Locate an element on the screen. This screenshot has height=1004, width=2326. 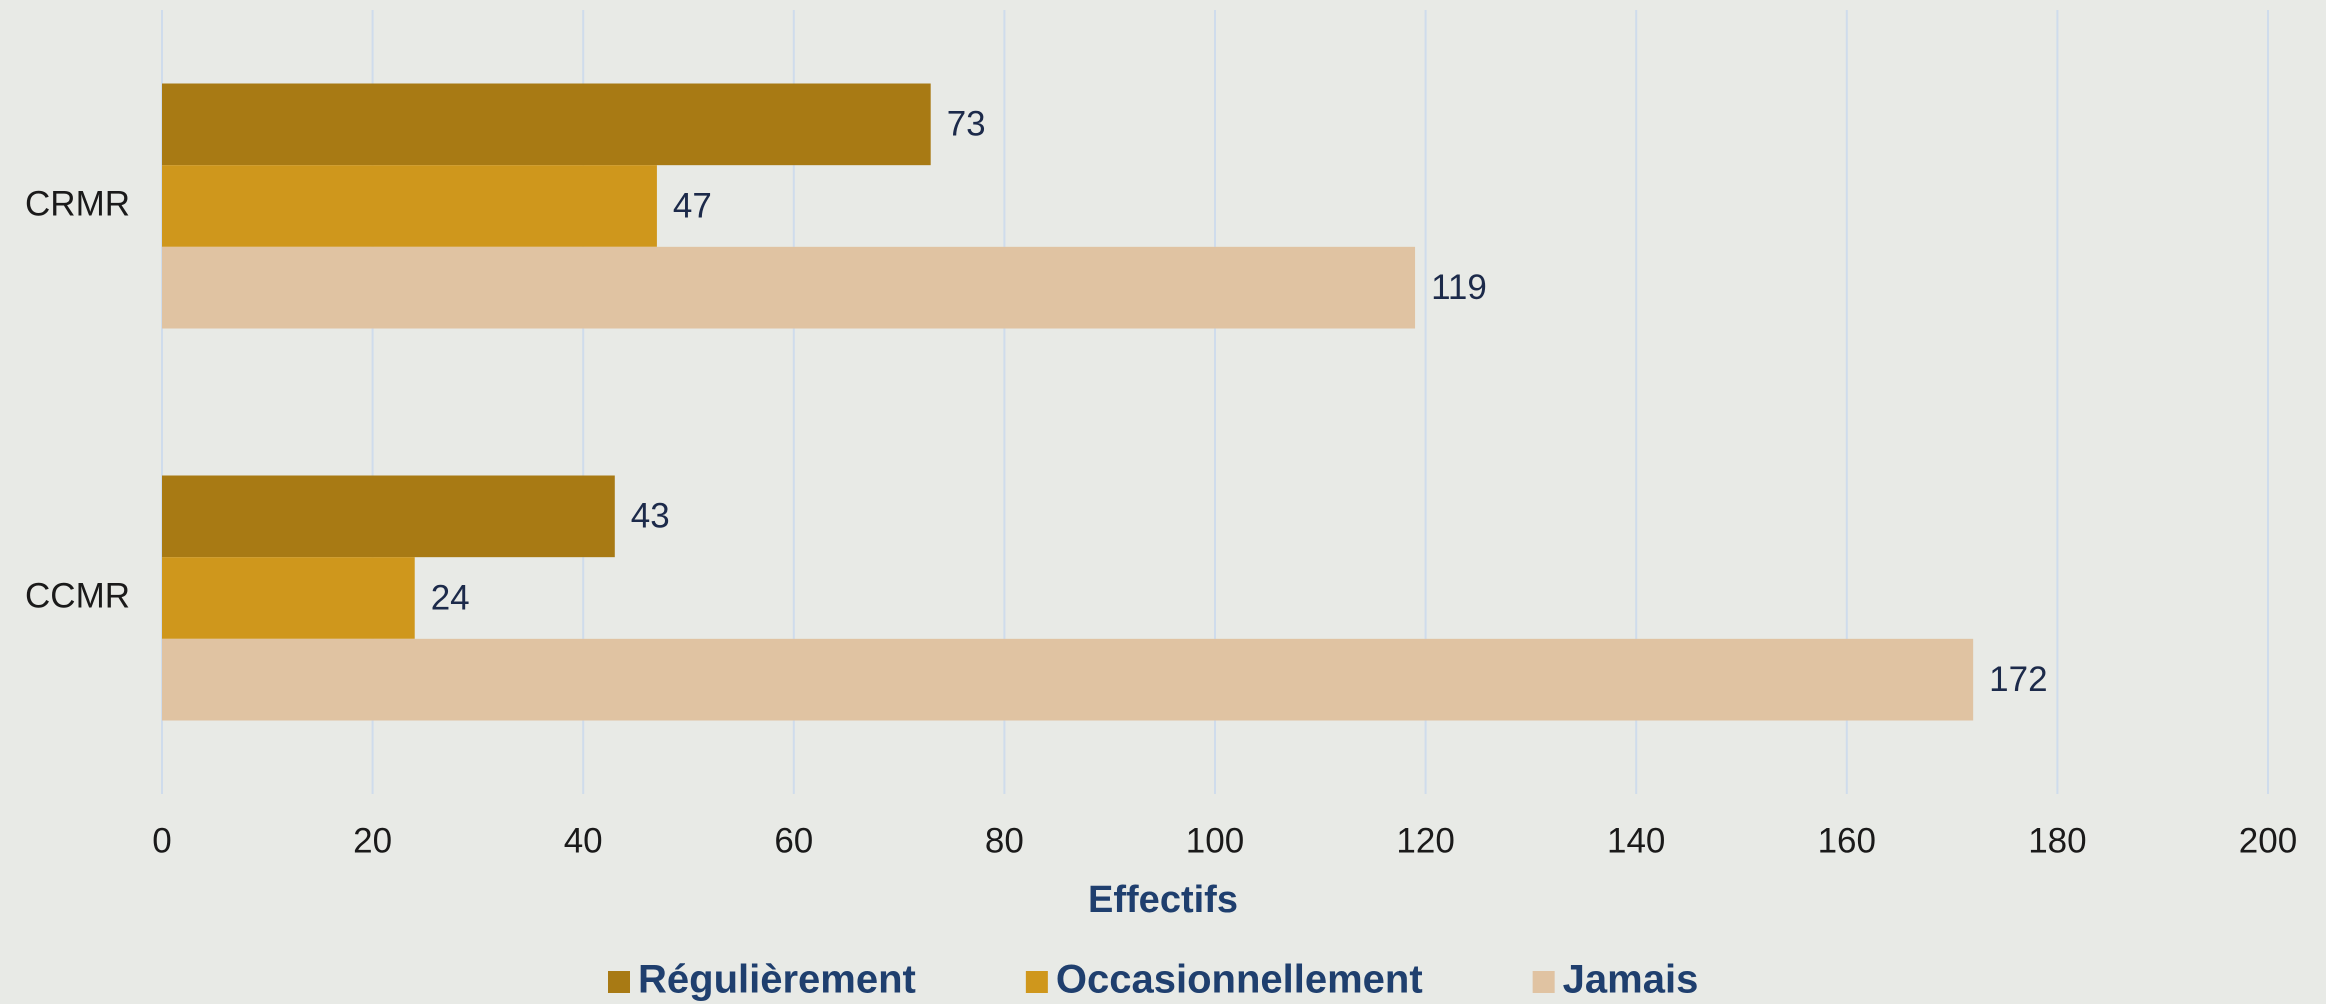
x-tick-label: 140 is located at coordinates (1636, 840).